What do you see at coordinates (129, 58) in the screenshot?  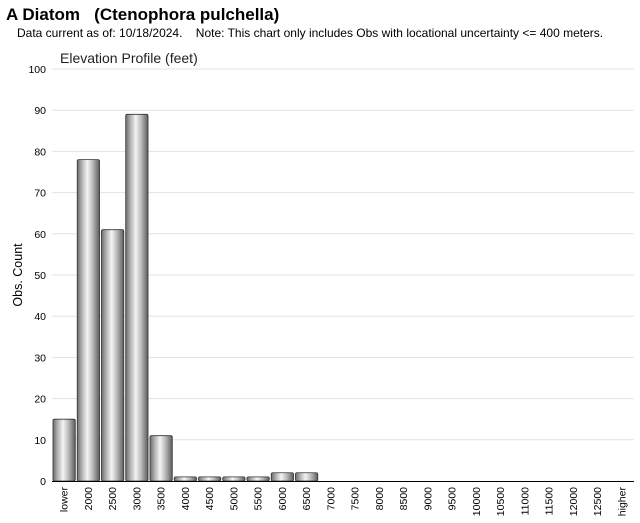 I see `plot-title: Elevation Profile (feet)` at bounding box center [129, 58].